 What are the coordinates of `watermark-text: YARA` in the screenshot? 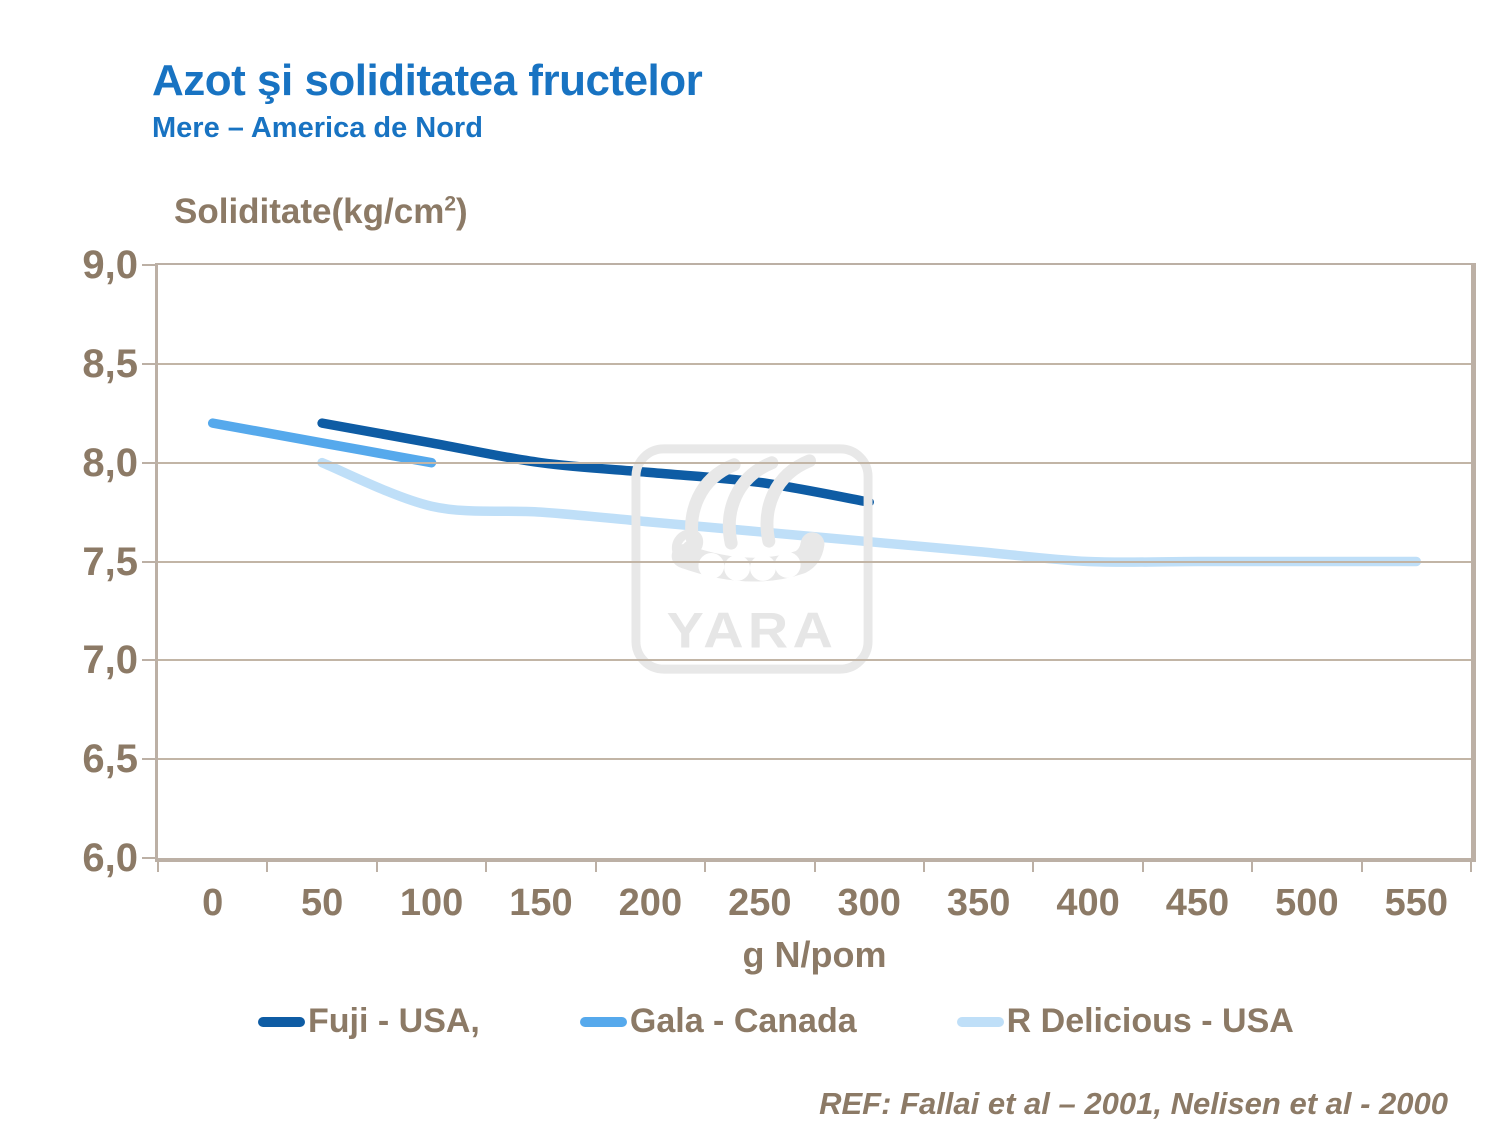 It's located at (752, 630).